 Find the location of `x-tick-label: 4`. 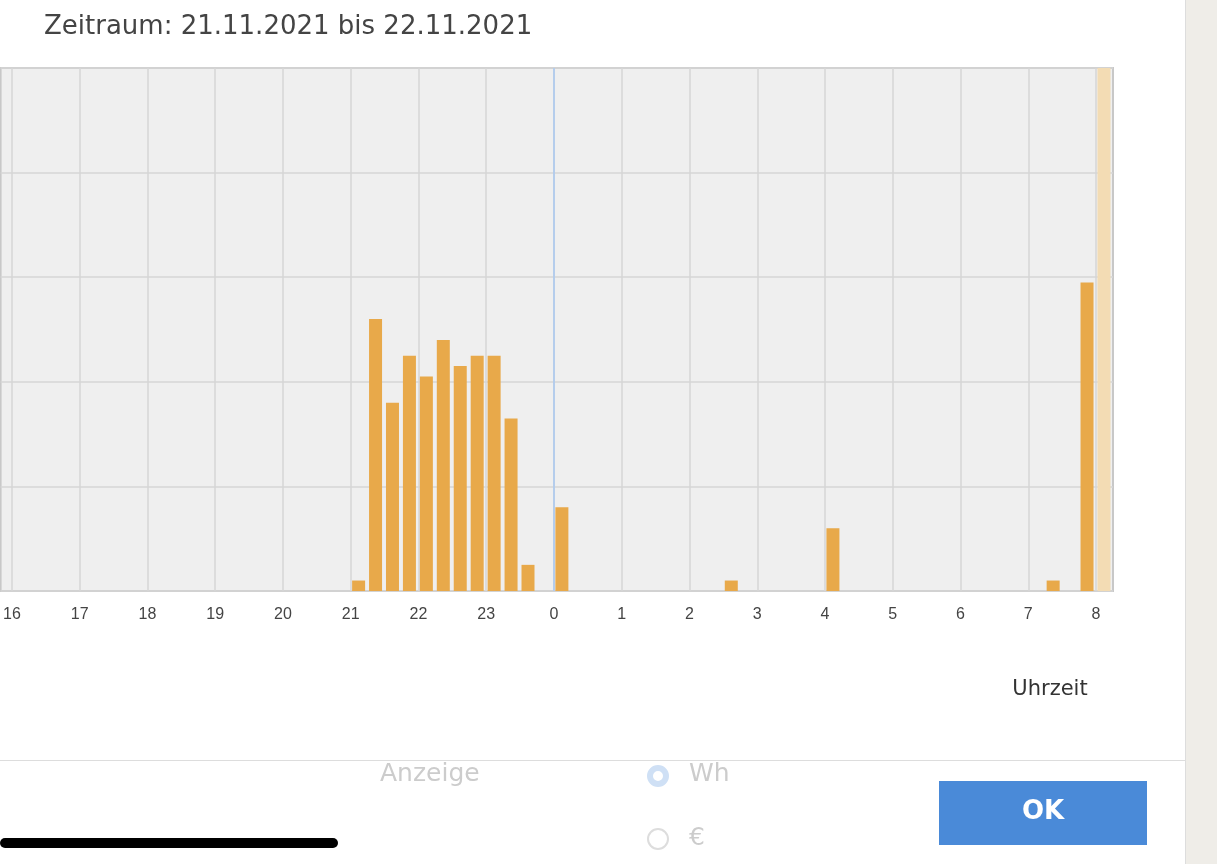

x-tick-label: 4 is located at coordinates (825, 613).